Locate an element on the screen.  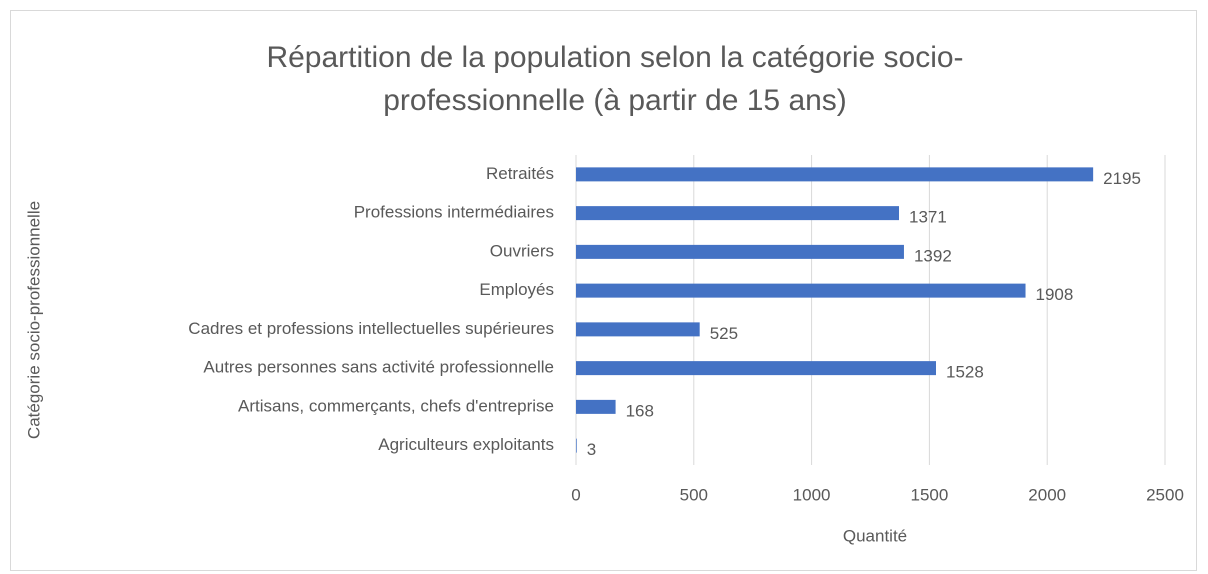
data-label: 1392 is located at coordinates (933, 255).